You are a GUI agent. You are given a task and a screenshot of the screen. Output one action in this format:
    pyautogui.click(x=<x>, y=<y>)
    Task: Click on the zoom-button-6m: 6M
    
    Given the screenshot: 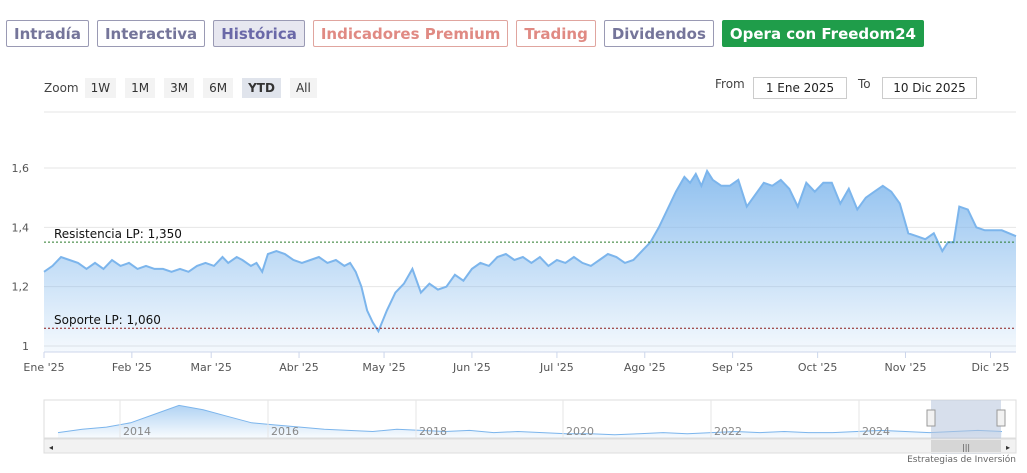 What is the action you would take?
    pyautogui.click(x=218, y=88)
    